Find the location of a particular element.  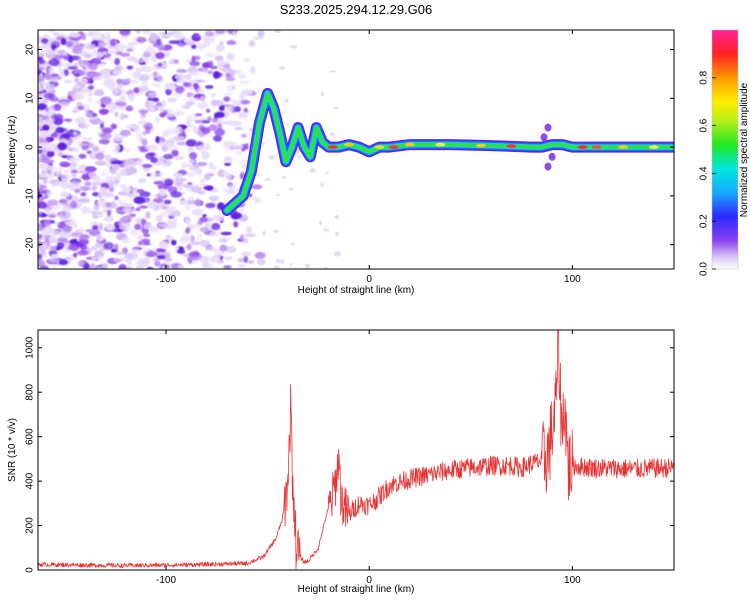

spectrogram-y-tick-label: 10 is located at coordinates (30, 98).